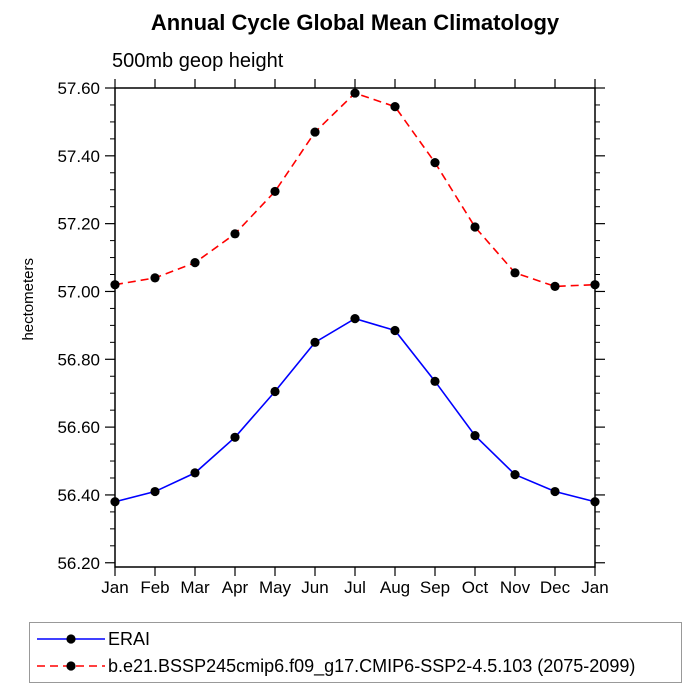 The image size is (700, 700). Describe the element at coordinates (275, 587) in the screenshot. I see `x-tick-label: May` at that location.